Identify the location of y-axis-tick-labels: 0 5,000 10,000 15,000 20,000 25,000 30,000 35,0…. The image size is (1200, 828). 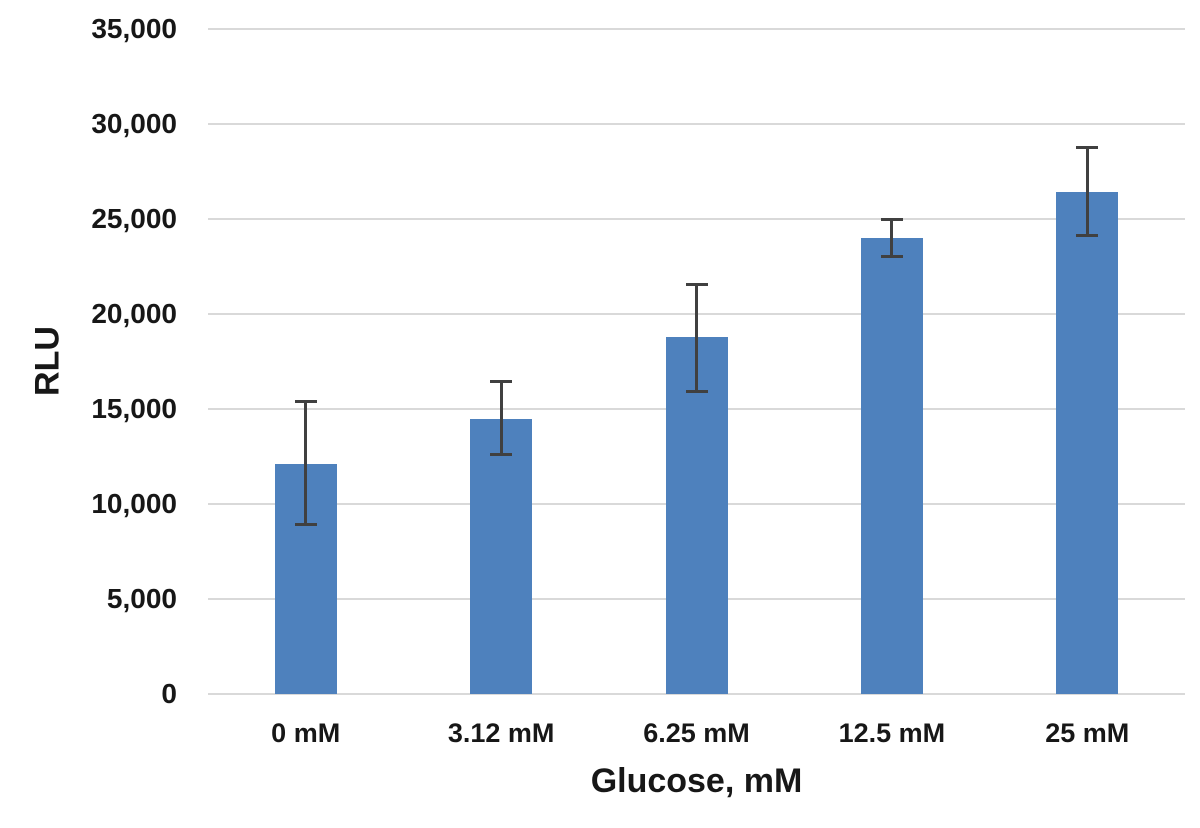
(88, 414).